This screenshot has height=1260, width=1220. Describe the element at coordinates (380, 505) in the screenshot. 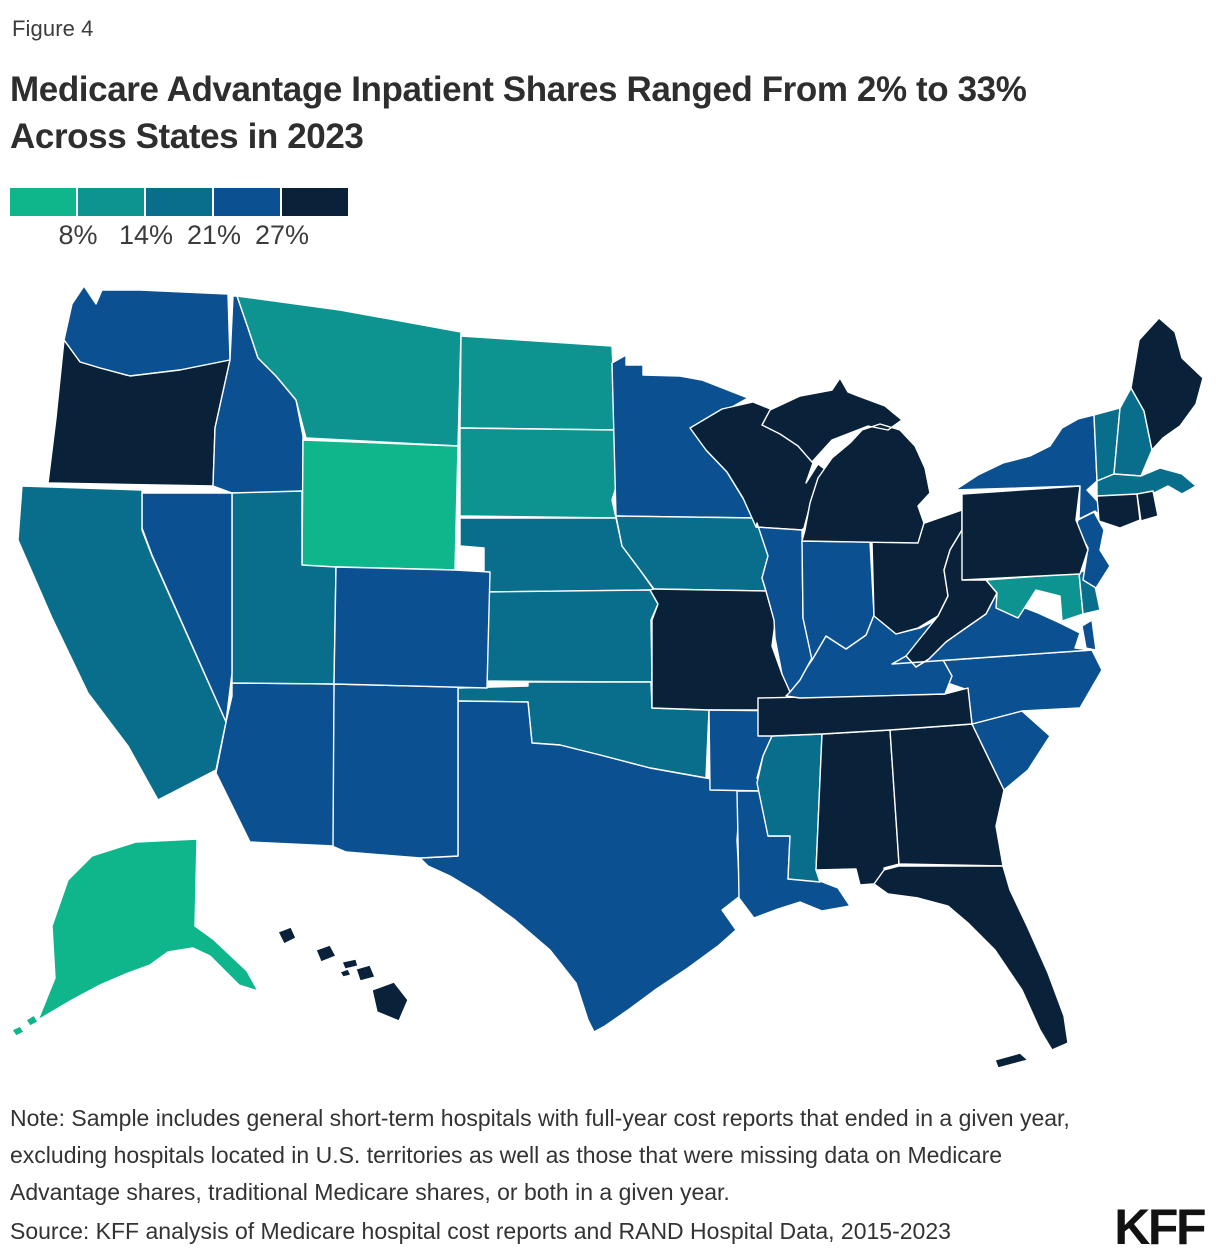

I see `state-WY` at that location.